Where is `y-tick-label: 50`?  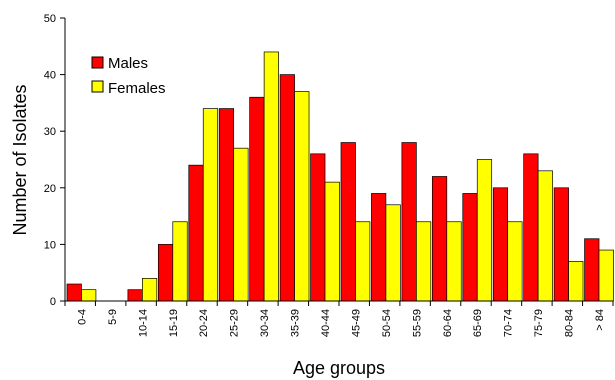 y-tick-label: 50 is located at coordinates (50, 19).